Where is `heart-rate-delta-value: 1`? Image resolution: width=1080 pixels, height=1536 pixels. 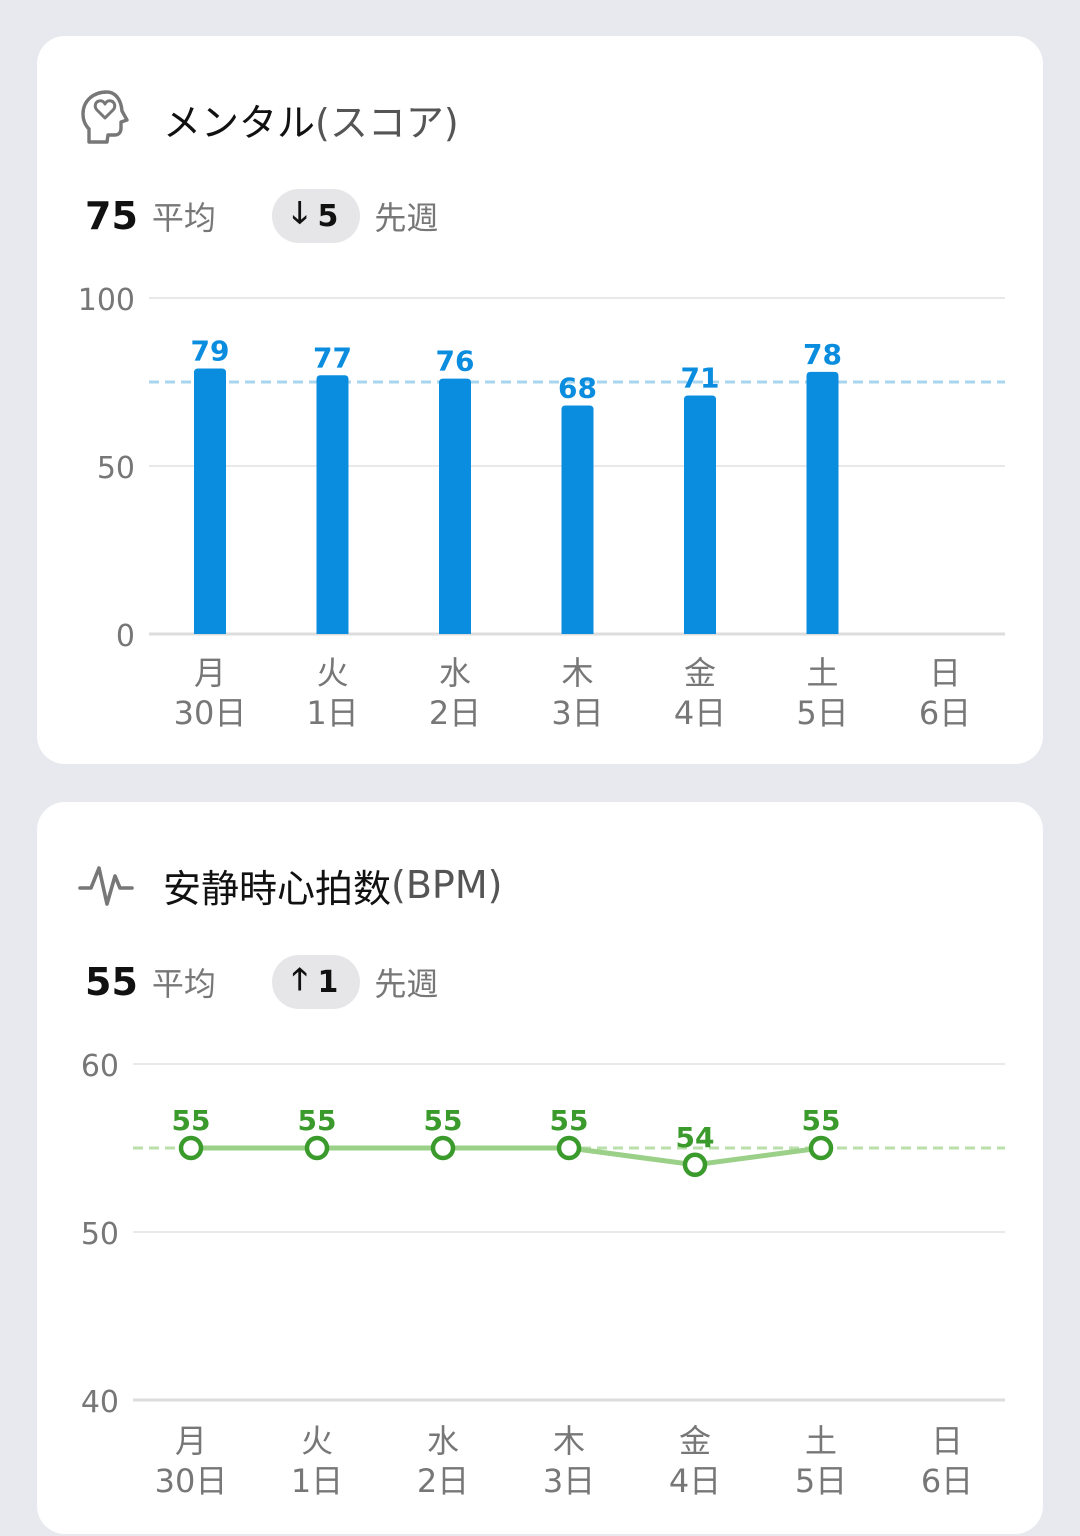 heart-rate-delta-value: 1 is located at coordinates (328, 982).